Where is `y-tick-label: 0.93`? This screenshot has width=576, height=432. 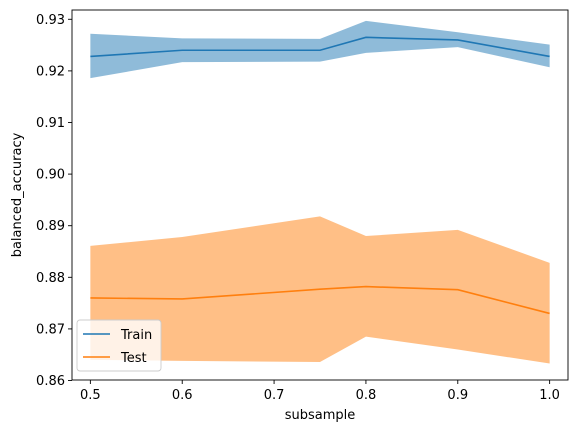
y-tick-label: 0.93 is located at coordinates (50, 20).